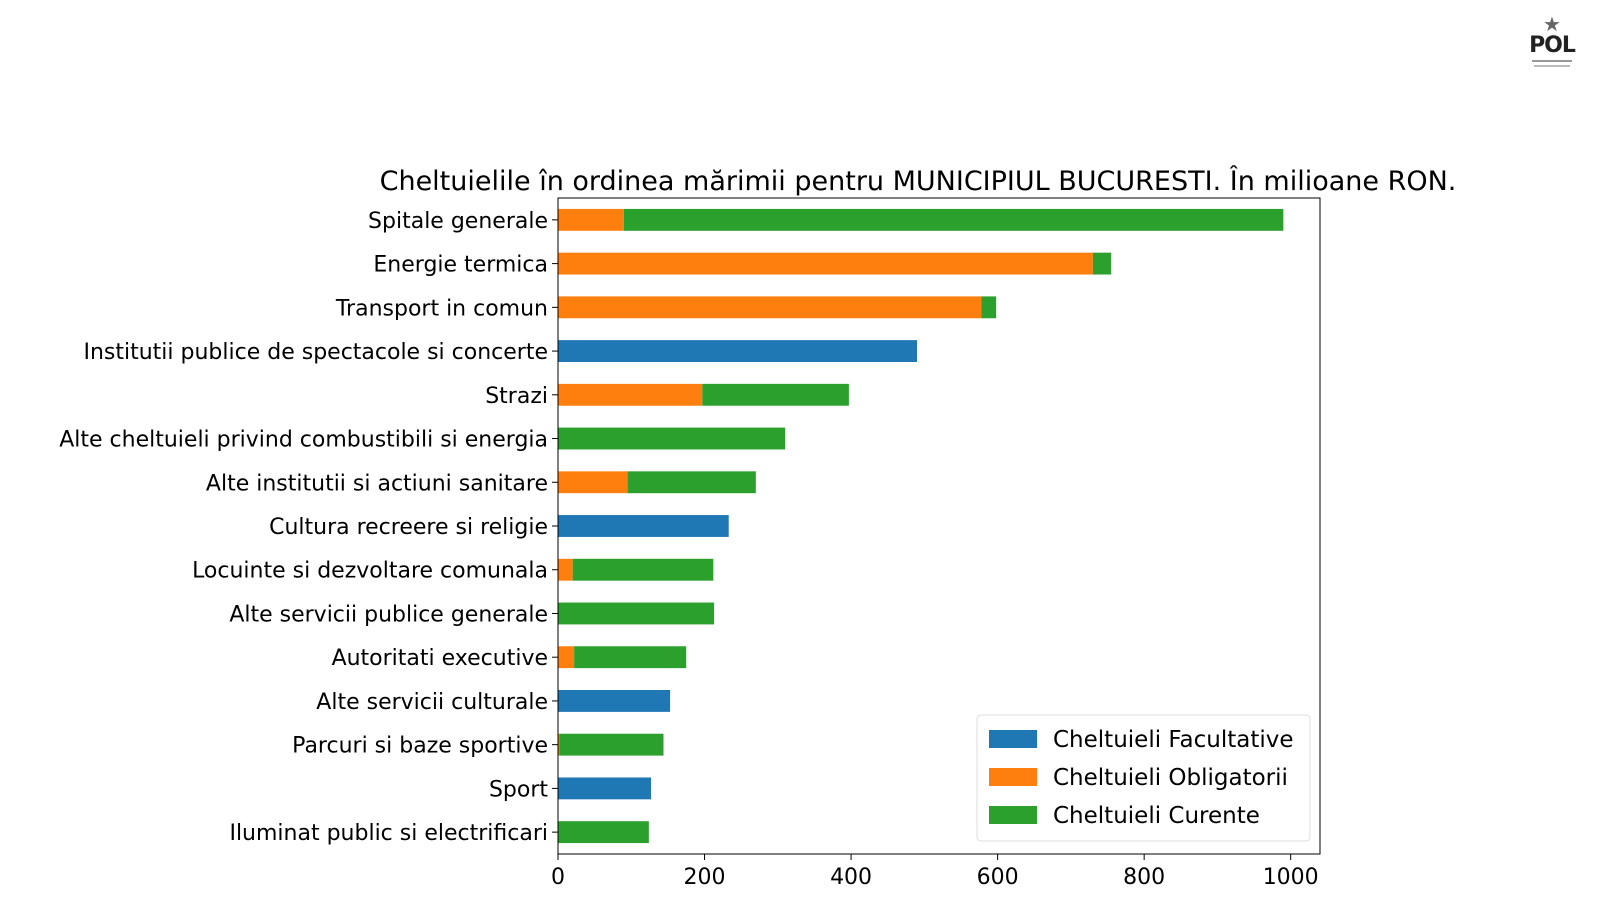 Image resolution: width=1600 pixels, height=900 pixels. What do you see at coordinates (1291, 877) in the screenshot?
I see `x-tick-label: 1000` at bounding box center [1291, 877].